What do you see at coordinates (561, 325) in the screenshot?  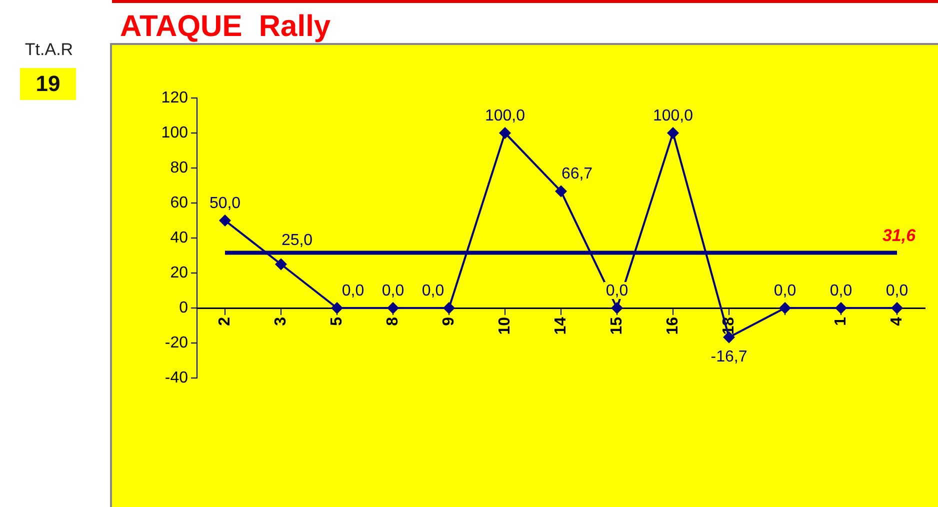 I see `x-tick-label: 14` at bounding box center [561, 325].